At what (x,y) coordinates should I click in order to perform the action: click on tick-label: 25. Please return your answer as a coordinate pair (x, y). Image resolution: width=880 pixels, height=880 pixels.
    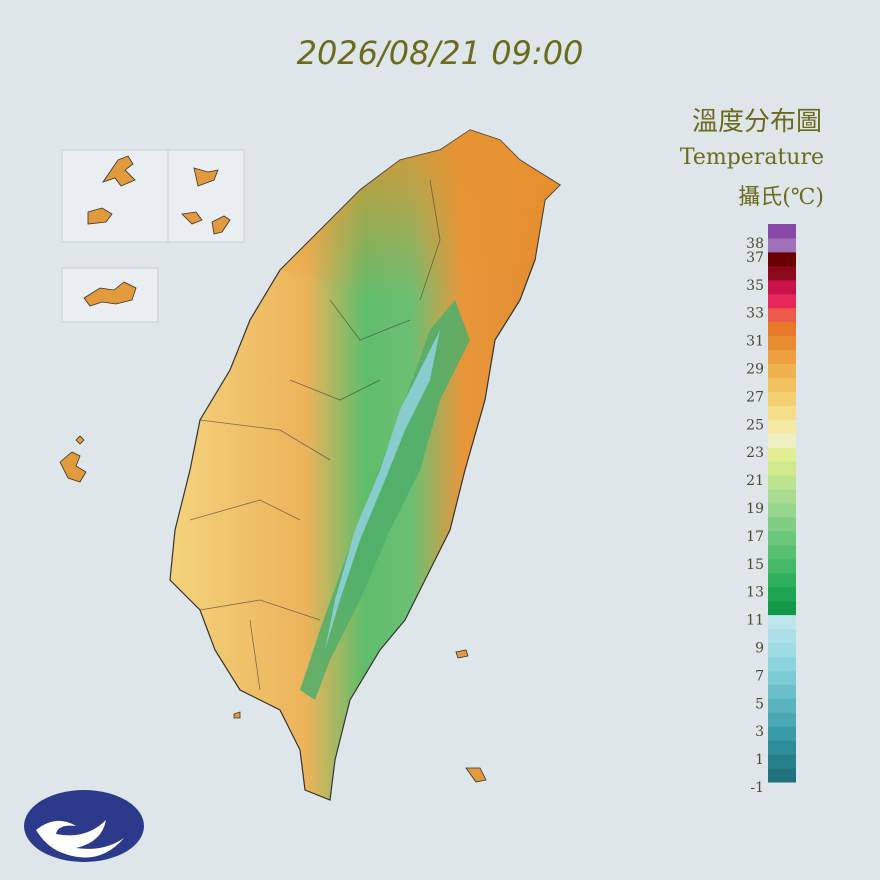
    Looking at the image, I should click on (755, 425).